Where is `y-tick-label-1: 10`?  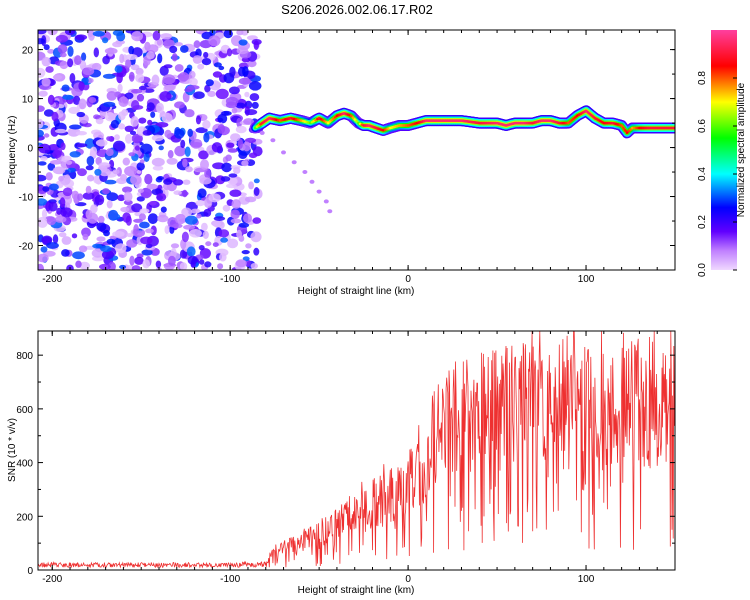
y-tick-label-1: 10 is located at coordinates (28, 100).